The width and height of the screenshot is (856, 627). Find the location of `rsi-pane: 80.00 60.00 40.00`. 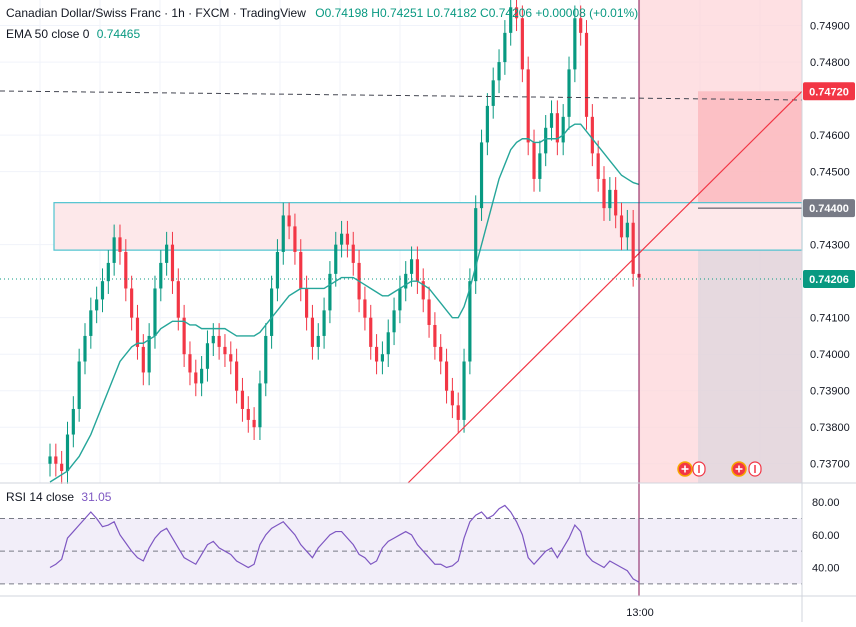

rsi-pane: 80.00 60.00 40.00 is located at coordinates (420, 541).